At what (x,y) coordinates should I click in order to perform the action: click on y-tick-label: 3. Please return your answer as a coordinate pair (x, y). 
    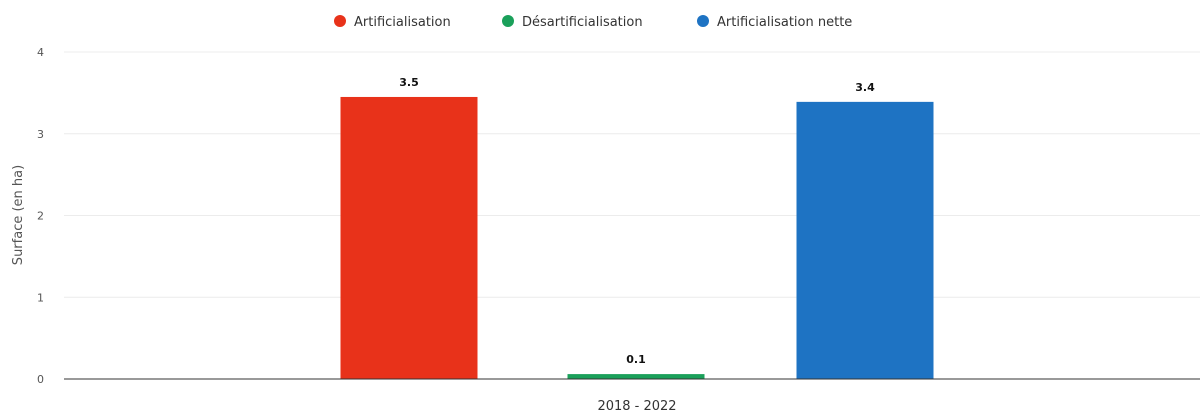
    Looking at the image, I should click on (40, 134).